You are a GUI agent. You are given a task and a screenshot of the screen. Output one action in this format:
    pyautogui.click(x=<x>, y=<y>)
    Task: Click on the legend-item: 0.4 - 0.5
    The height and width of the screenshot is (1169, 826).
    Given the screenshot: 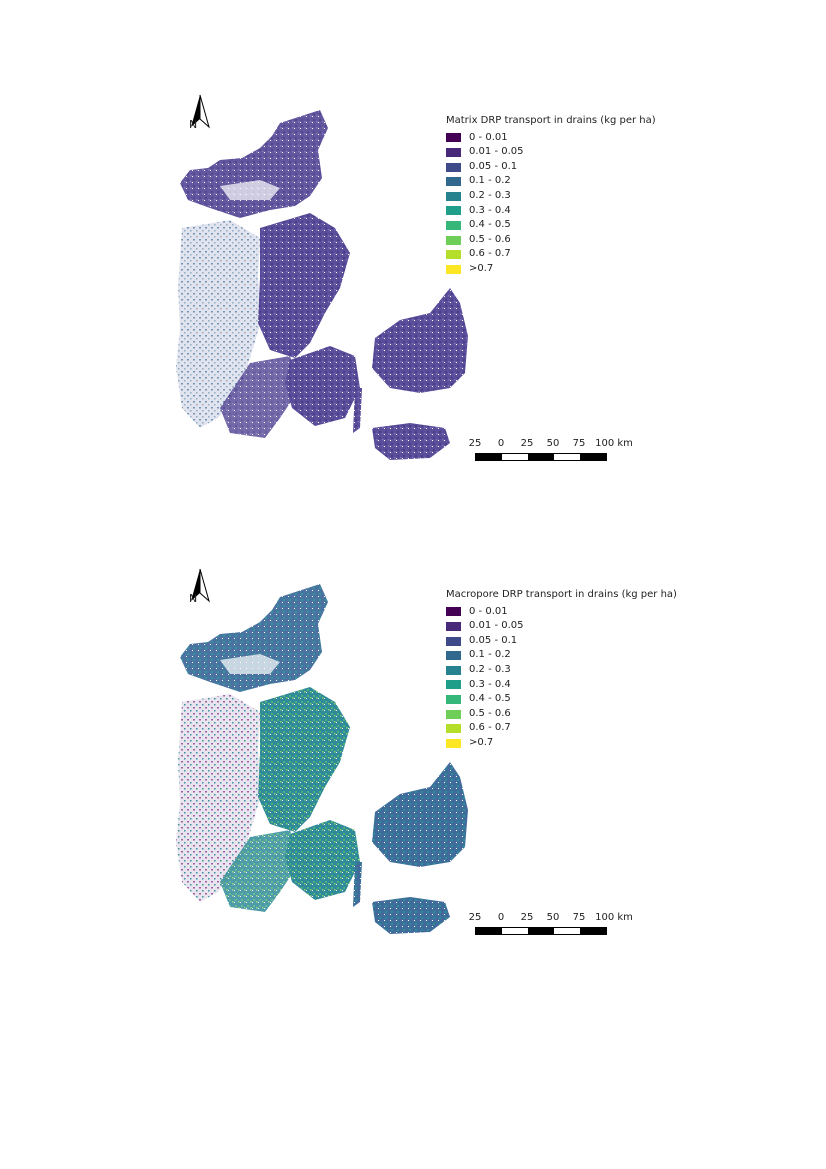 What is the action you would take?
    pyautogui.click(x=561, y=699)
    